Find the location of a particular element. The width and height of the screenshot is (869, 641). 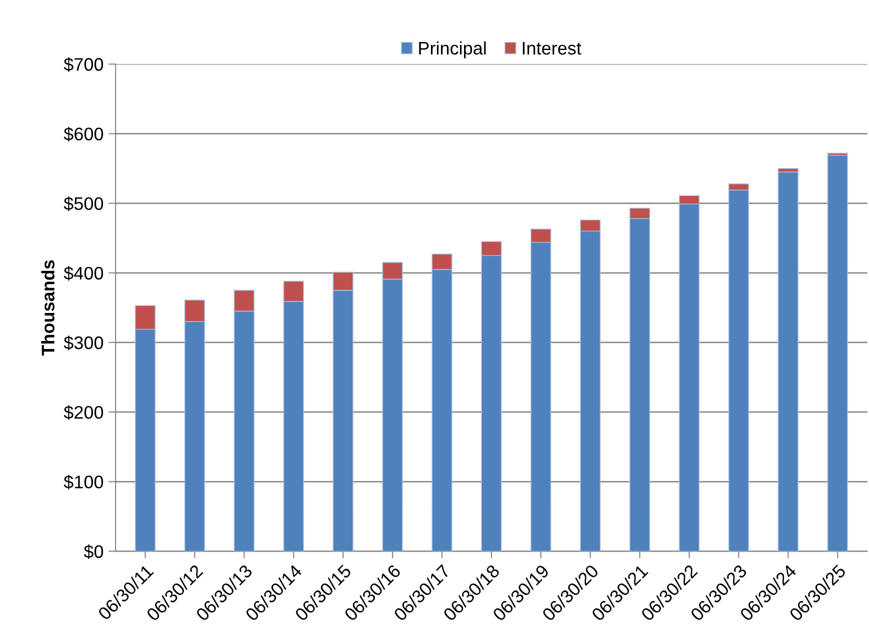

y-tick-label: $400 is located at coordinates (84, 273).